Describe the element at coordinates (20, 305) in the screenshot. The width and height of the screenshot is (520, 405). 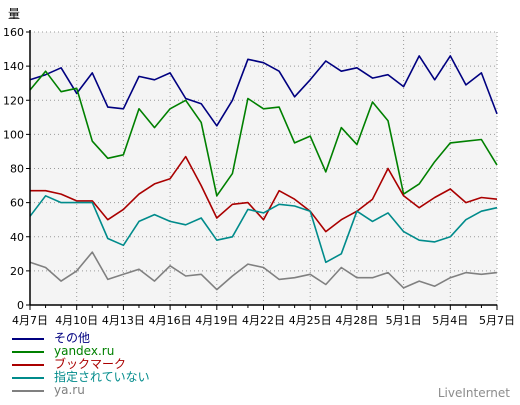
I see `y-tick-label: 0` at that location.